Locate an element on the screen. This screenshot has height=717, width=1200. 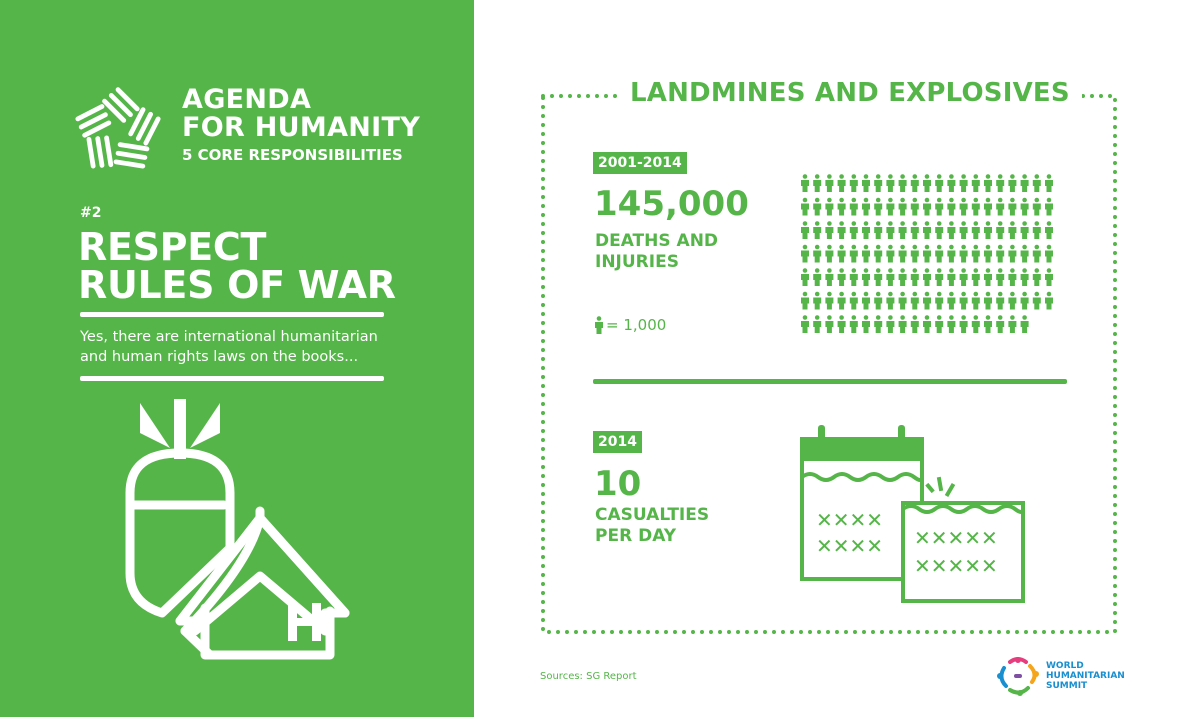
whs-line1: WORLD is located at coordinates (1065, 666).